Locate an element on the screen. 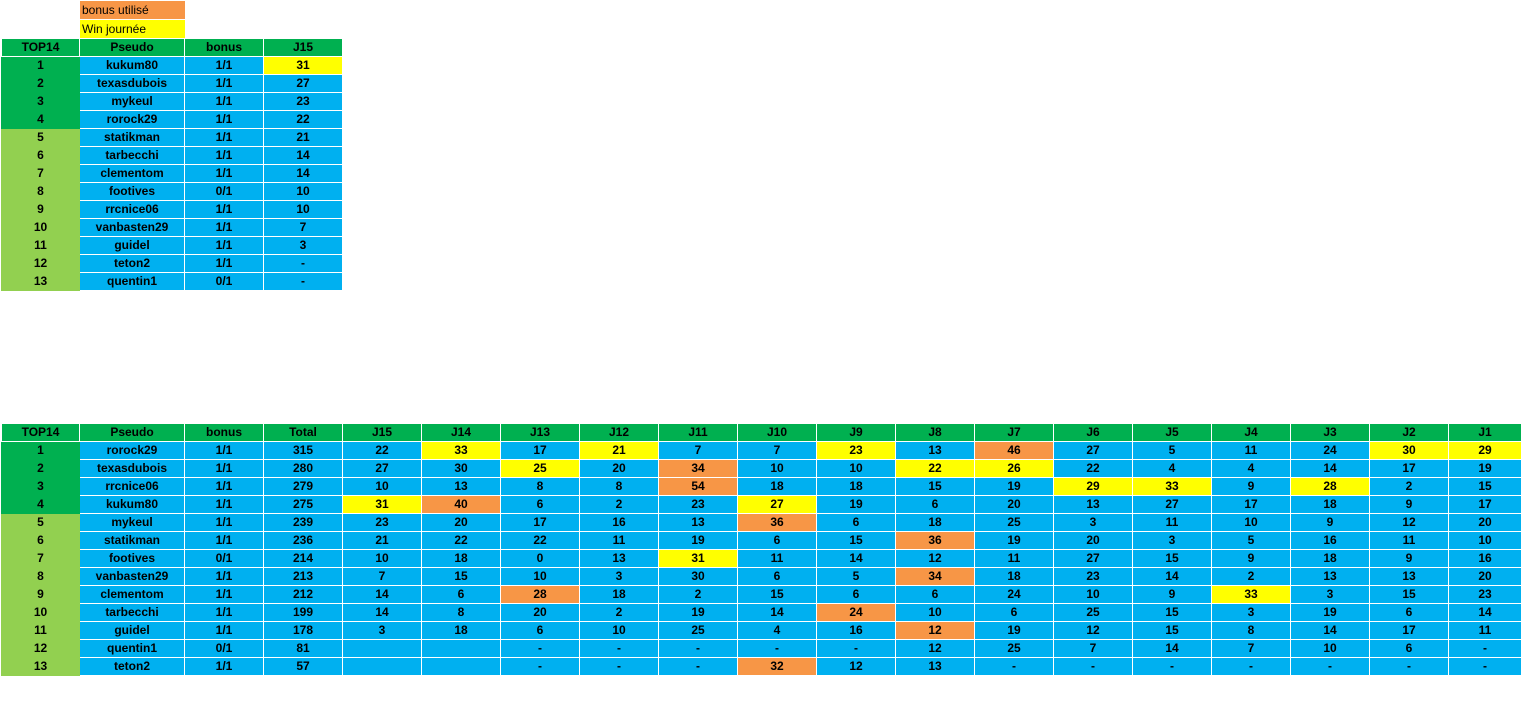  legend-day-win: Win journée is located at coordinates (132, 29).